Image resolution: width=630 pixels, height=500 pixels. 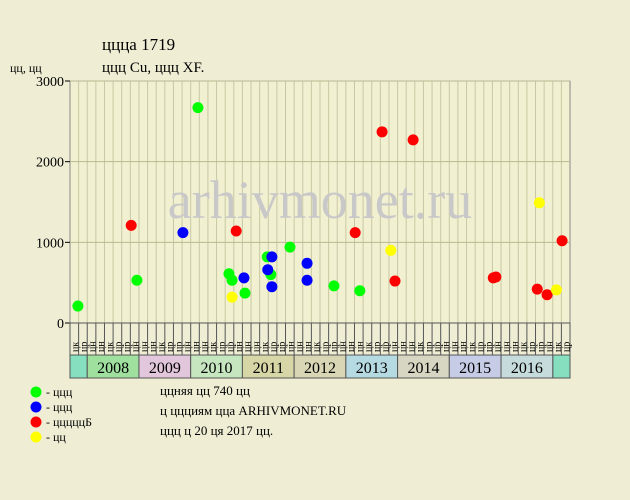 I want to click on y-tick-label: 3000, so click(x=50, y=82).